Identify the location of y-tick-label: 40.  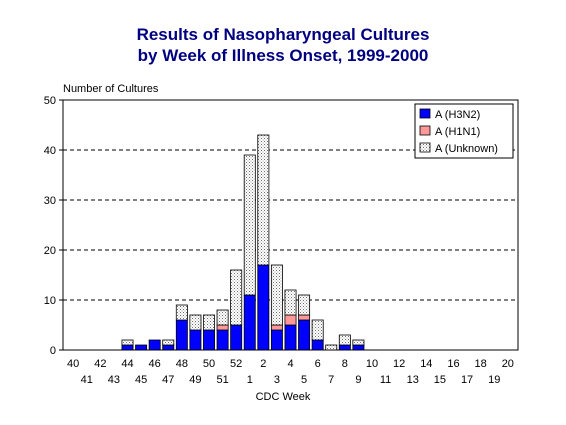
(50, 151).